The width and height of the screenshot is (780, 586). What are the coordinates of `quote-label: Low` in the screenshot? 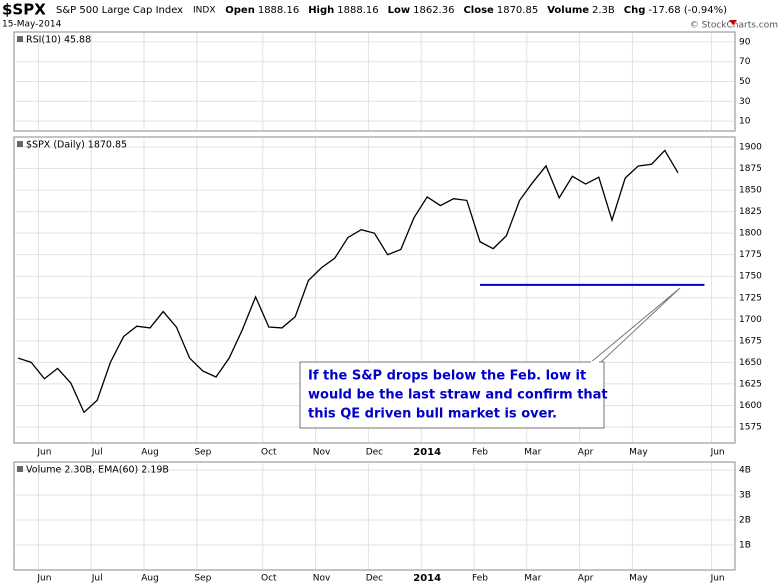 It's located at (399, 10).